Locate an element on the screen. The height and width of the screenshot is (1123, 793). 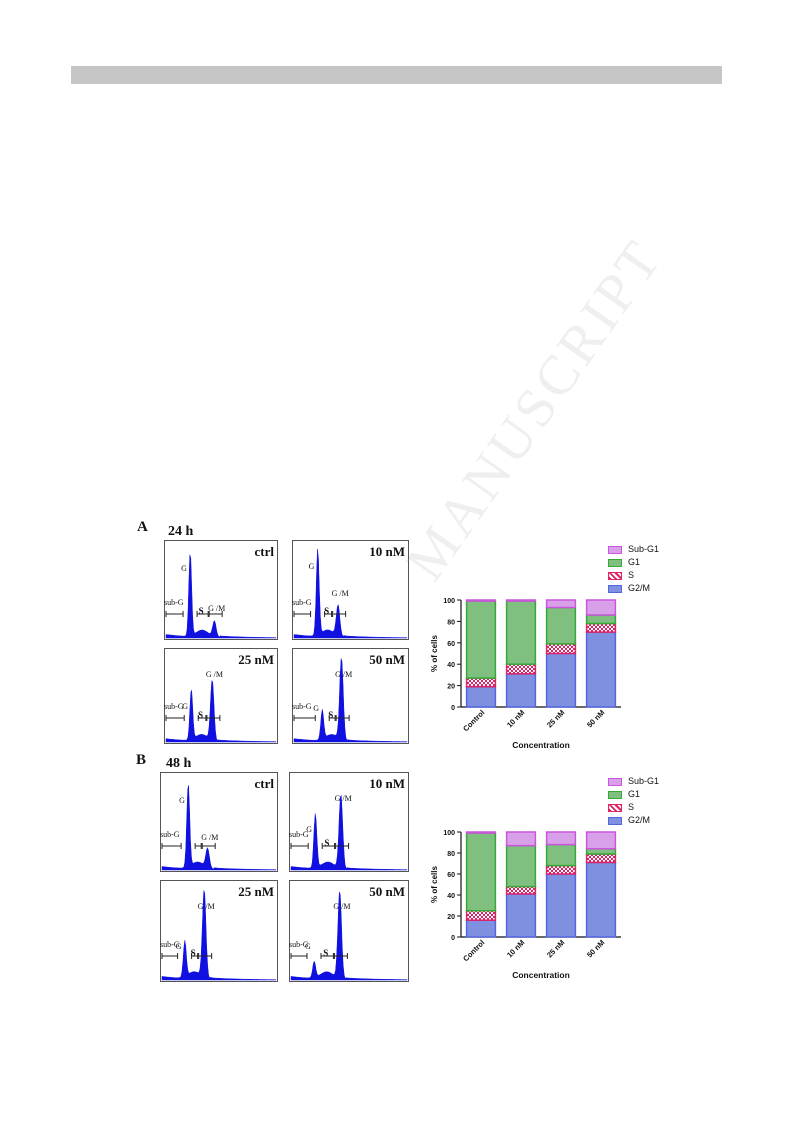
y-axis-label: % of cells is located at coordinates (434, 884).